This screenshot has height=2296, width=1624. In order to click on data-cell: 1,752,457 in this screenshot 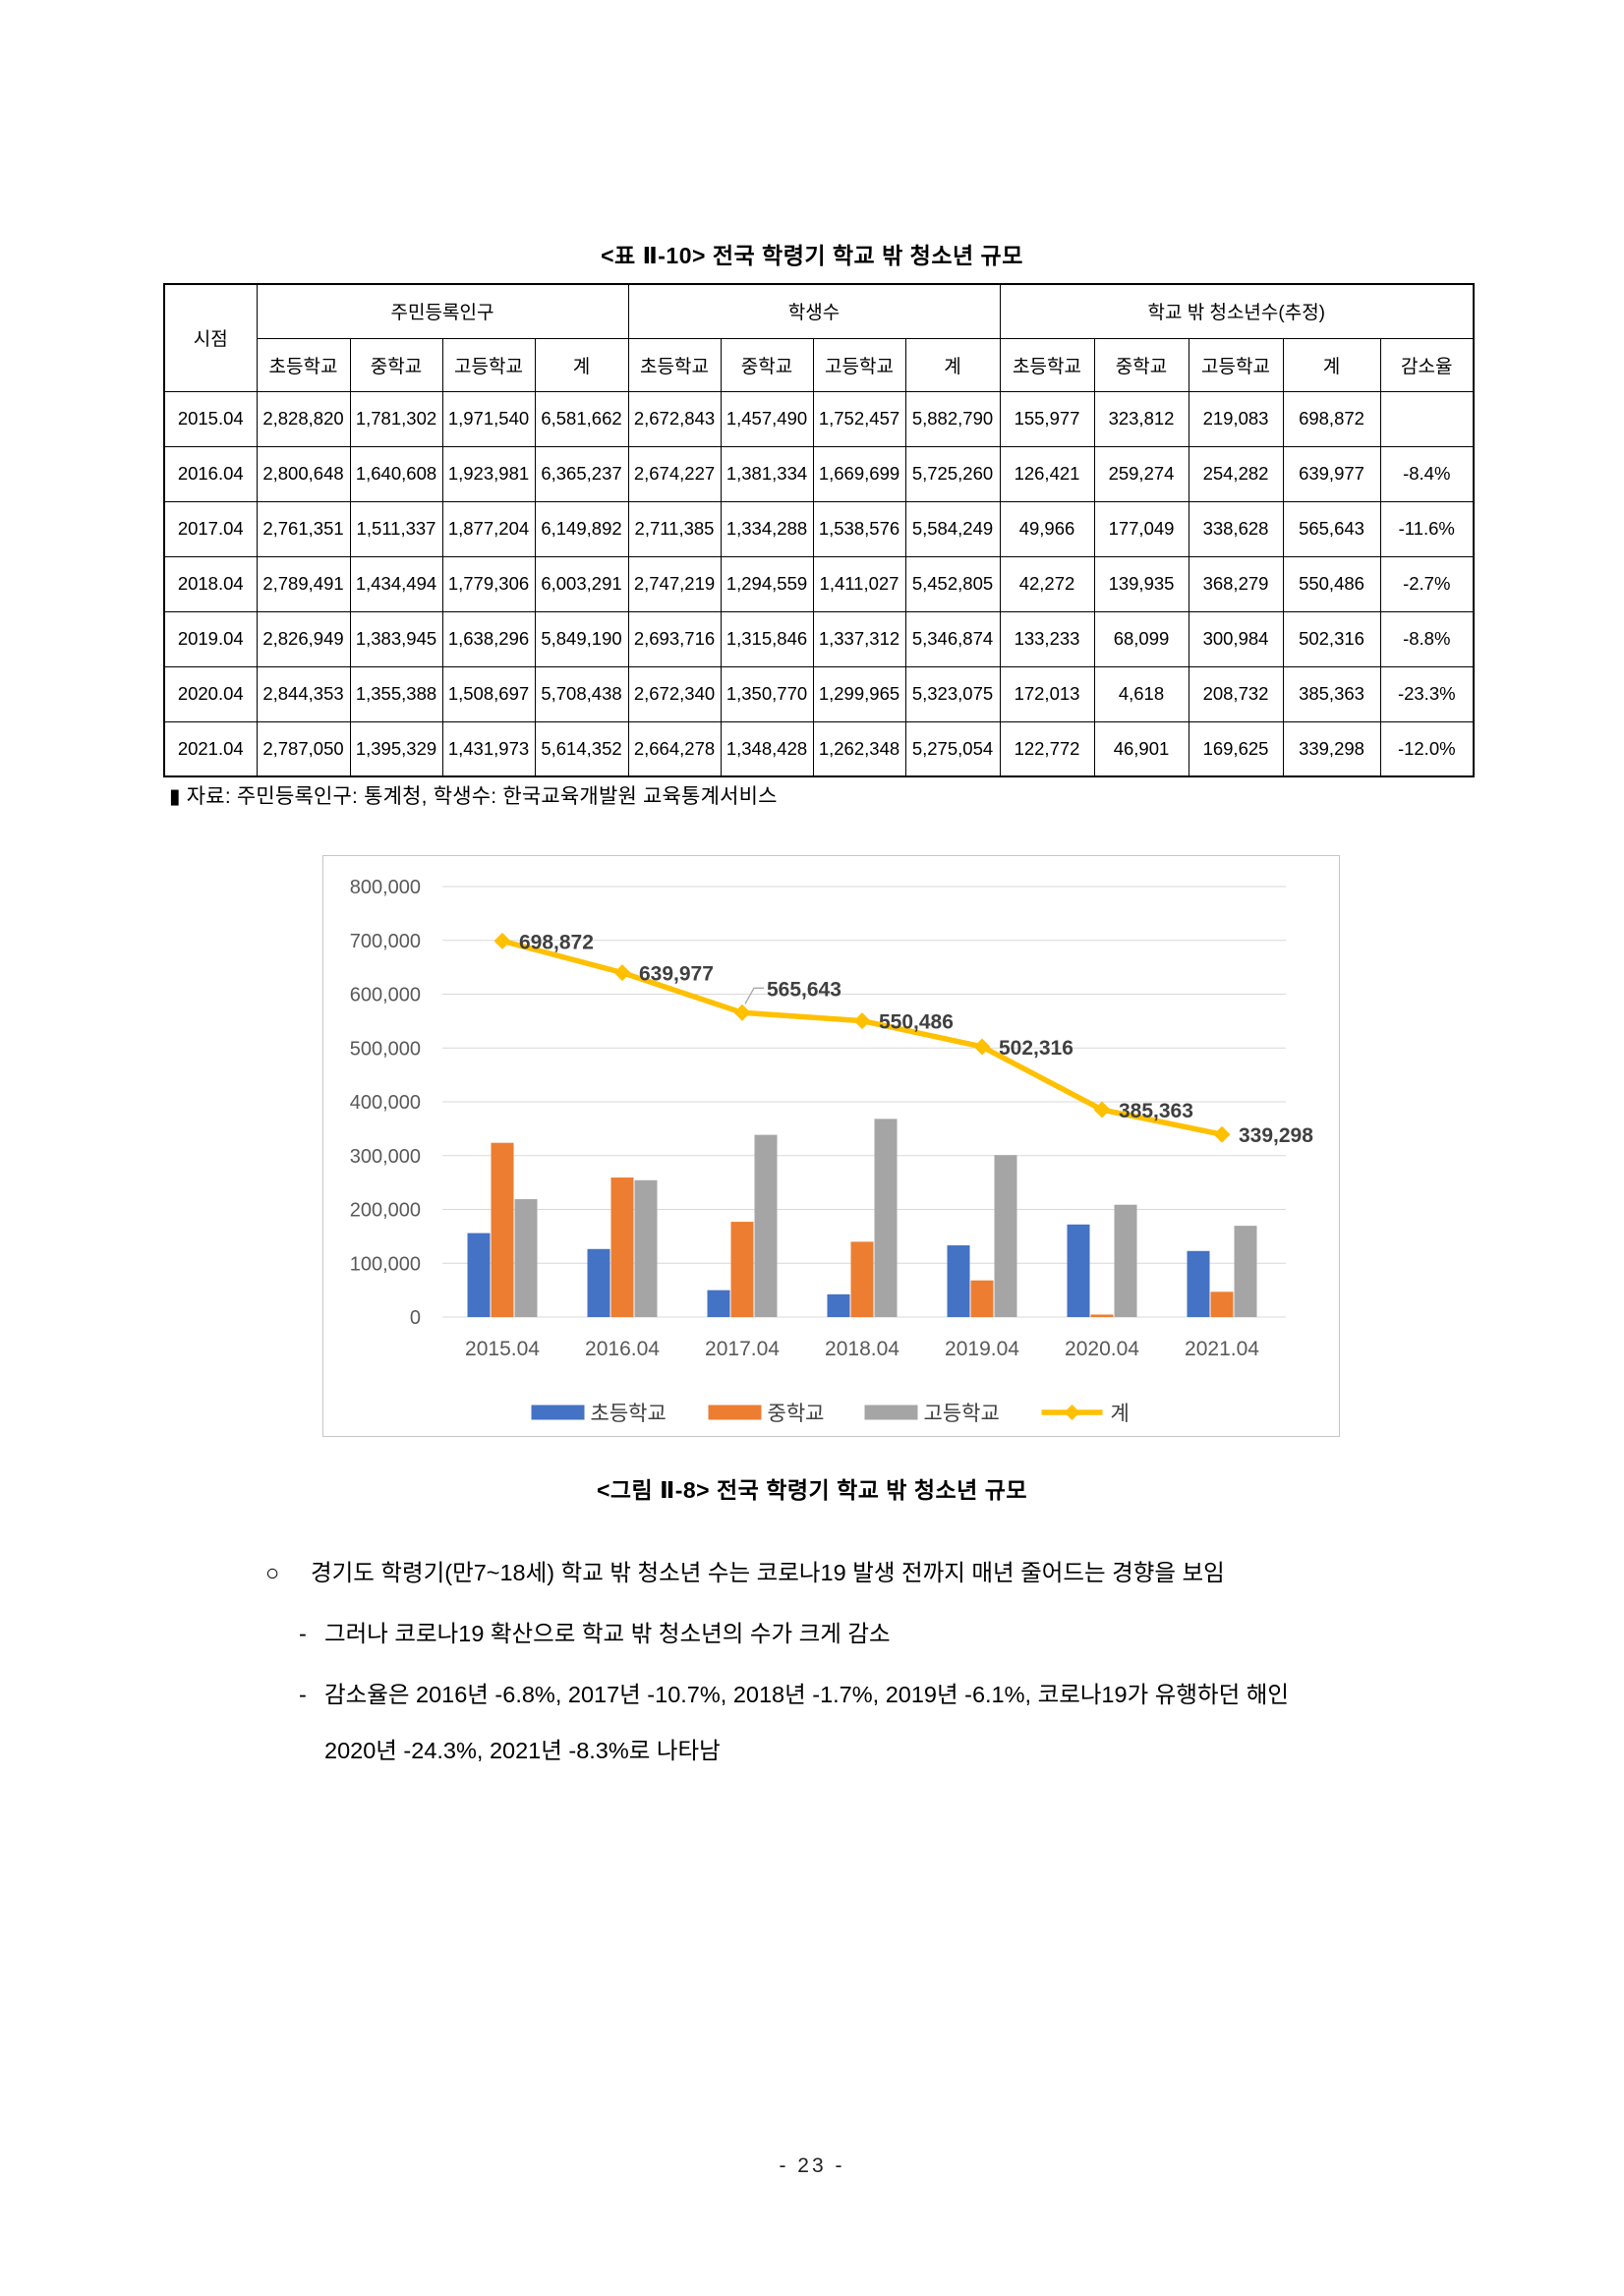, I will do `click(859, 419)`.